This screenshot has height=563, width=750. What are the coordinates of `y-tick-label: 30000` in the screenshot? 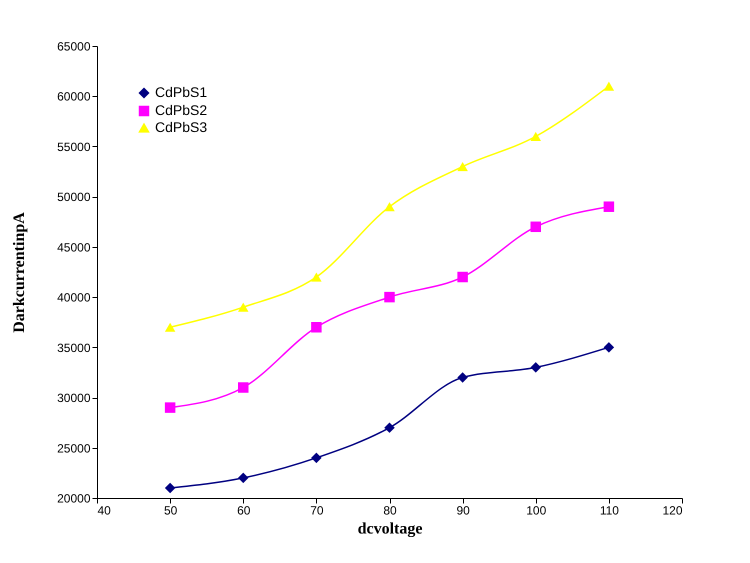 It's located at (74, 398).